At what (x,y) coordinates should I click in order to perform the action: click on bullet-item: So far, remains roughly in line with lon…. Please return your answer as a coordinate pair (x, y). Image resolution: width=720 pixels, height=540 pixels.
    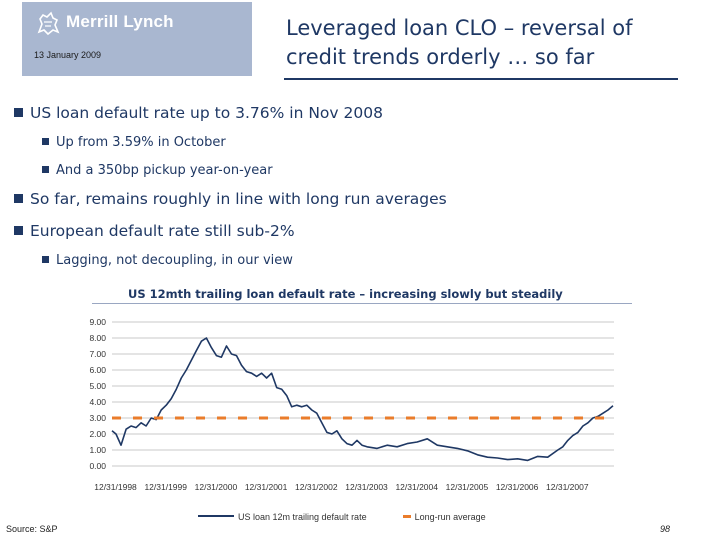
    Looking at the image, I should click on (230, 199).